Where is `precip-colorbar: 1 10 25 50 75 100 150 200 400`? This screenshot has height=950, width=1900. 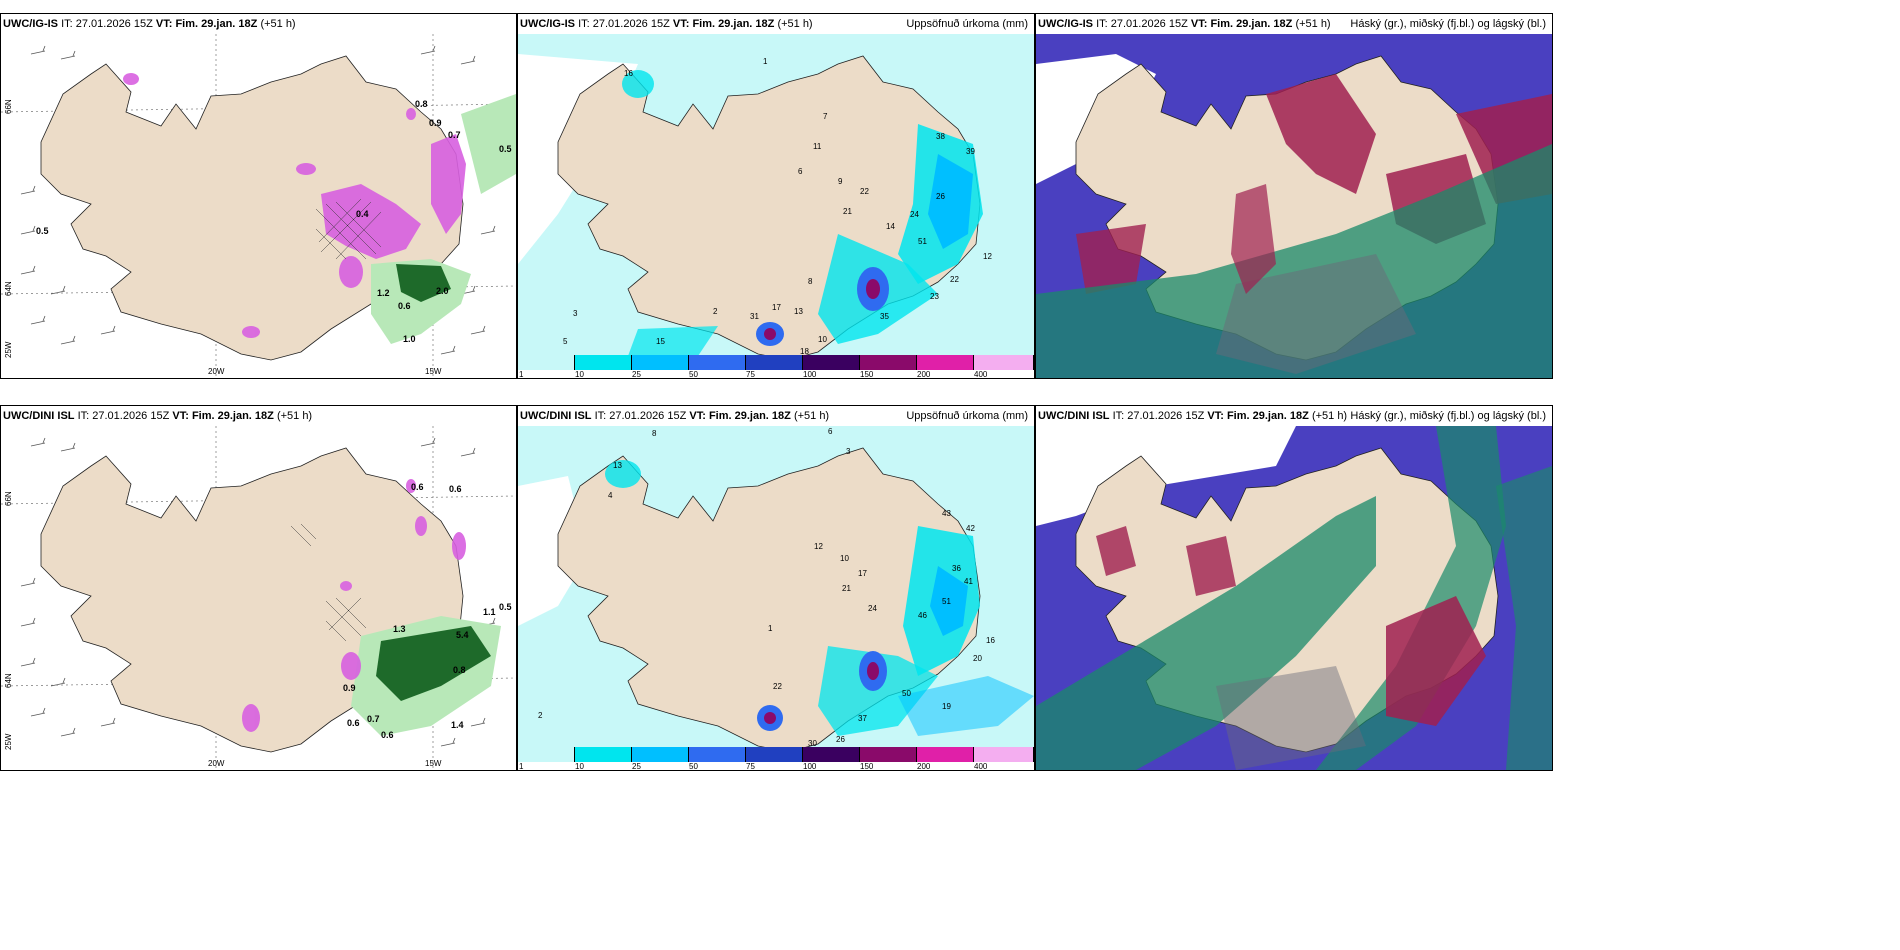
precip-colorbar: 1 10 25 50 75 100 150 200 400 is located at coordinates (776, 367).